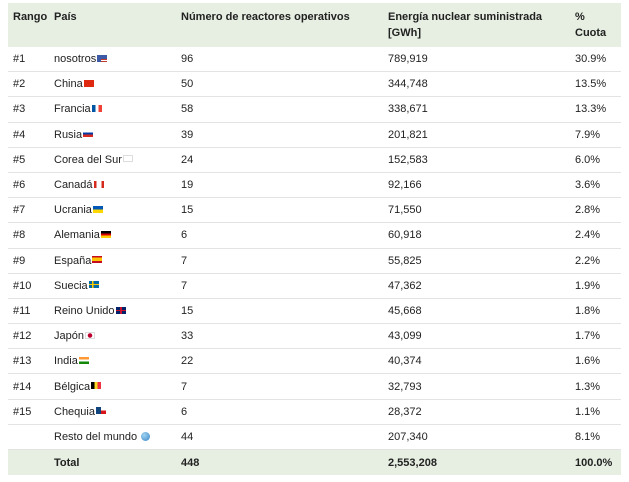 The height and width of the screenshot is (482, 629). Describe the element at coordinates (476, 311) in the screenshot. I see `energy-cell: 45,668` at that location.